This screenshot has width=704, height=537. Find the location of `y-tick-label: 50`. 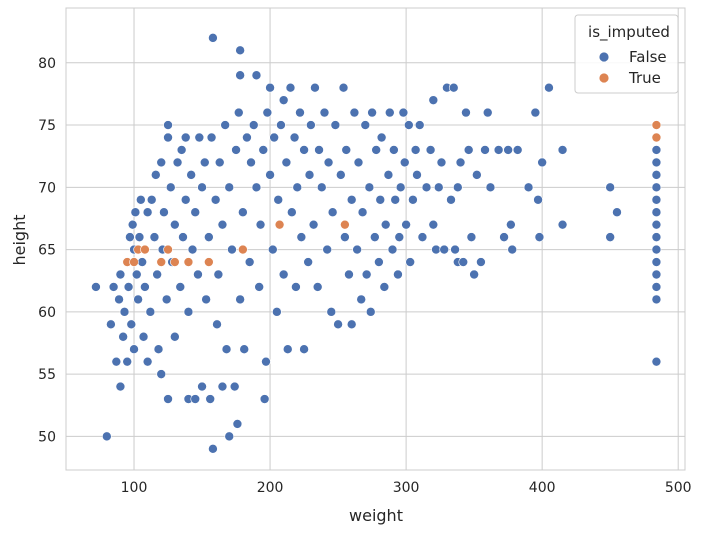

y-tick-label: 50 is located at coordinates (47, 437).